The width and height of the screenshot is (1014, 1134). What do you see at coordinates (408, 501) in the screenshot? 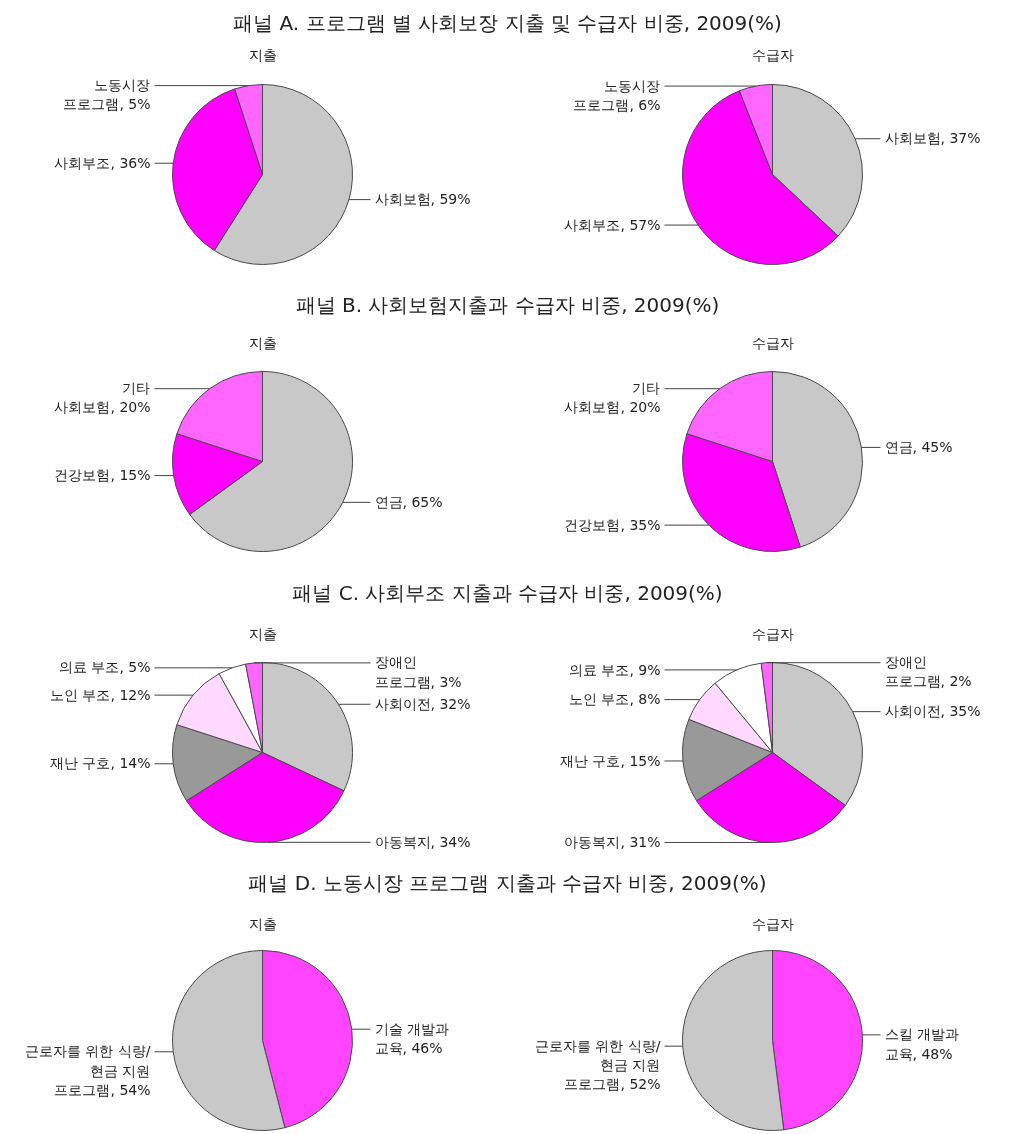
I see `slice-label: 연금, 65%` at bounding box center [408, 501].